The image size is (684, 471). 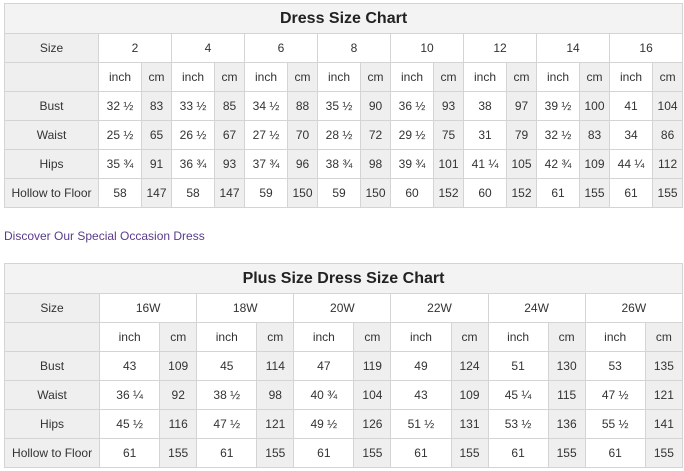 What do you see at coordinates (324, 366) in the screenshot?
I see `inch-value: 47` at bounding box center [324, 366].